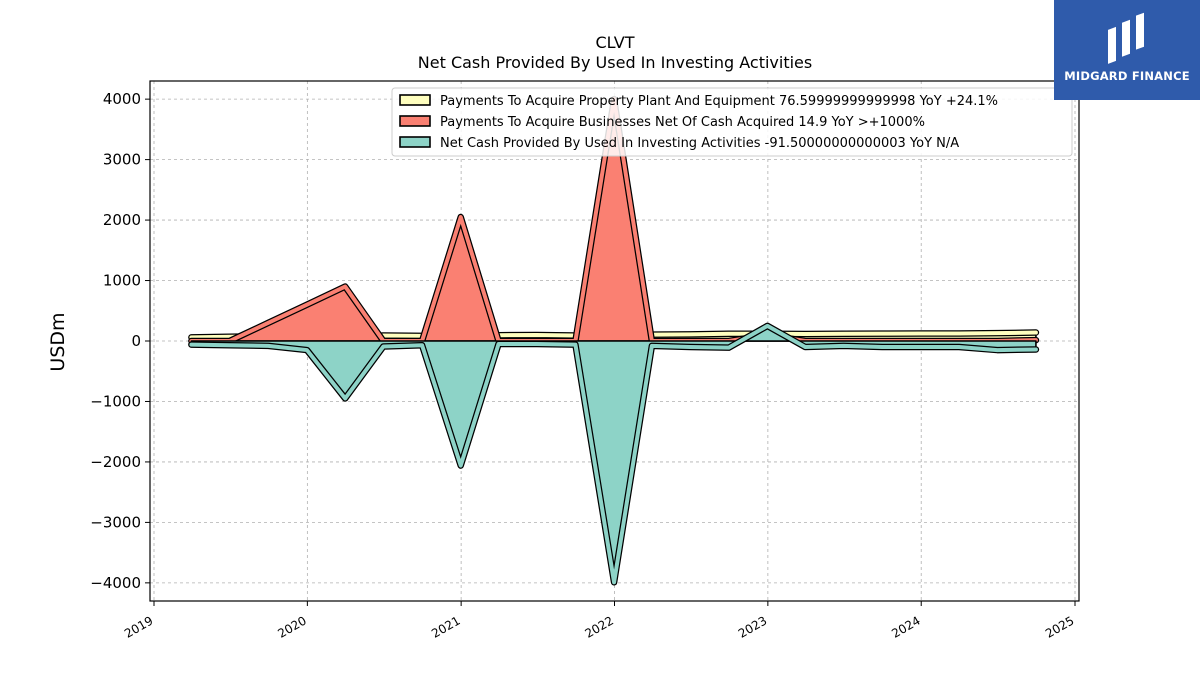  What do you see at coordinates (614, 42) in the screenshot?
I see `chart-title: CLVT` at bounding box center [614, 42].